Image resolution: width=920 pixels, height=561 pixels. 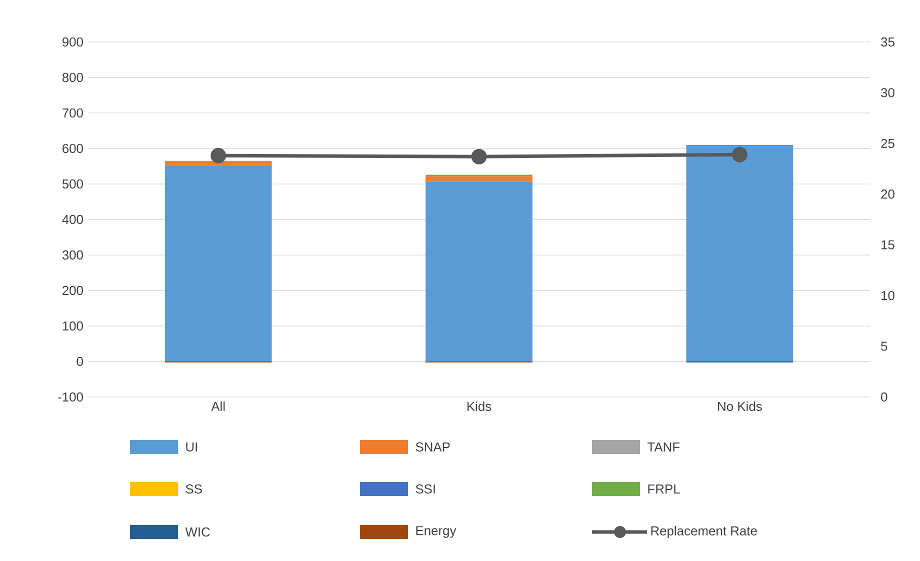 What do you see at coordinates (884, 346) in the screenshot?
I see `y2-tick-label: 5` at bounding box center [884, 346].